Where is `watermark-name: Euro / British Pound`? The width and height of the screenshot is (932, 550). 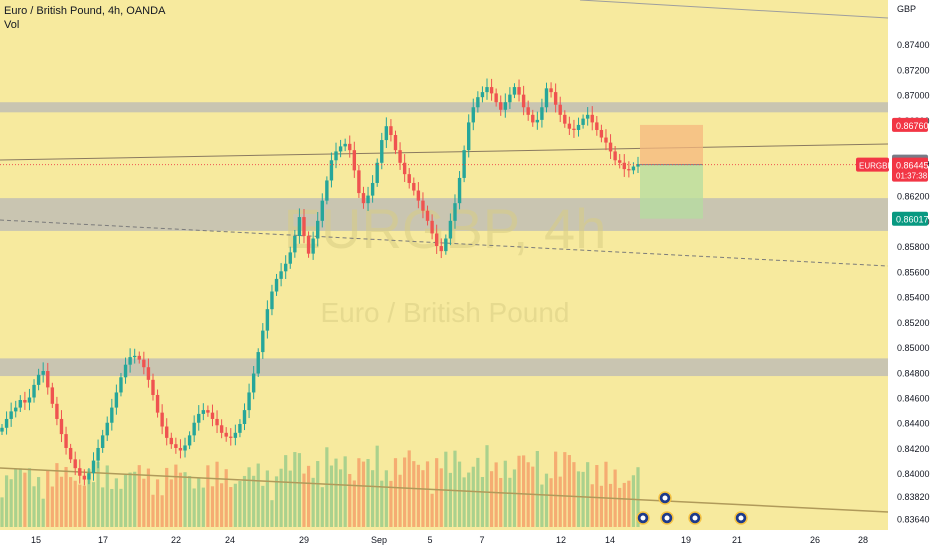 watermark-name: Euro / British Pound is located at coordinates (444, 312).